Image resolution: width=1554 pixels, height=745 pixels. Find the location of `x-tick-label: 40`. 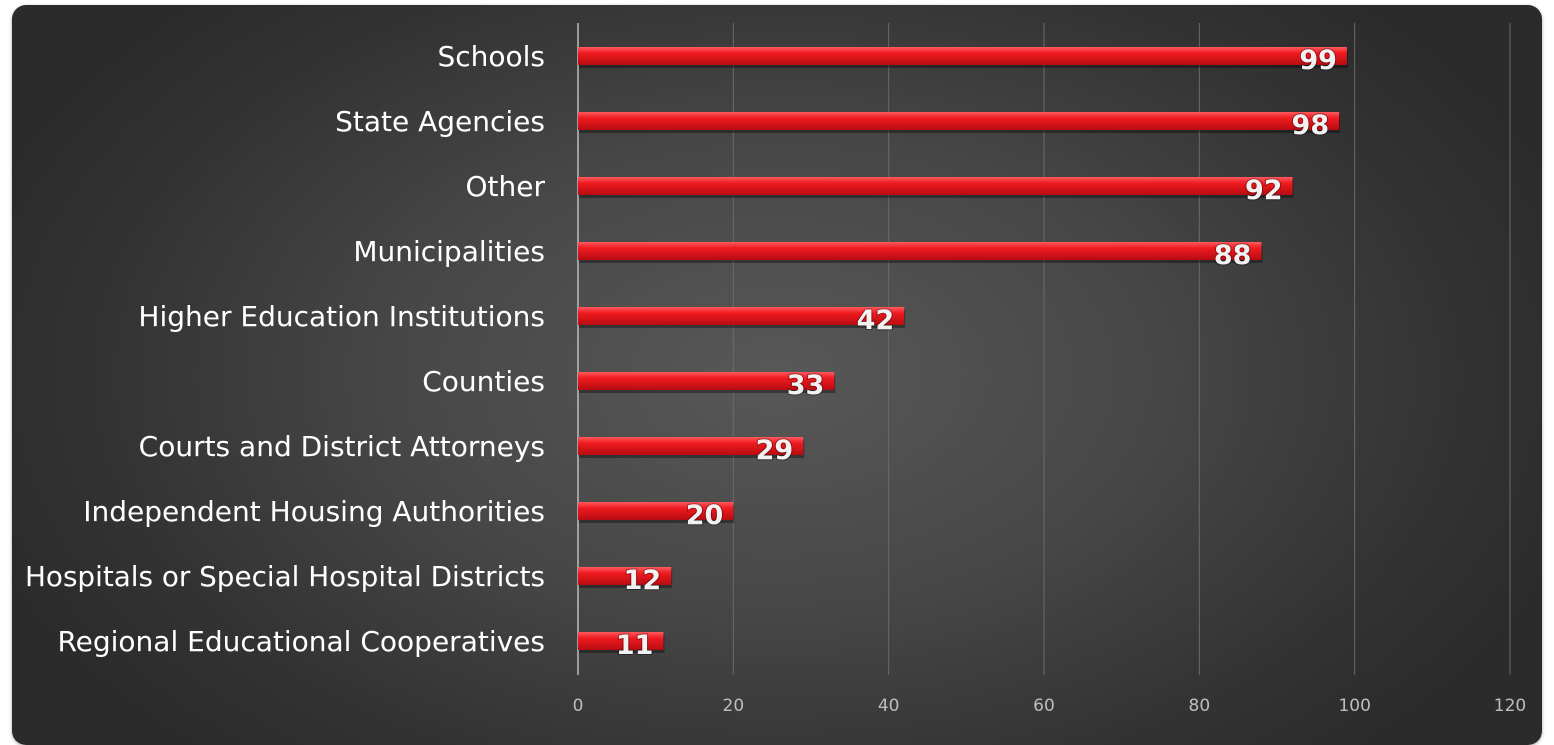

x-tick-label: 40 is located at coordinates (889, 706).